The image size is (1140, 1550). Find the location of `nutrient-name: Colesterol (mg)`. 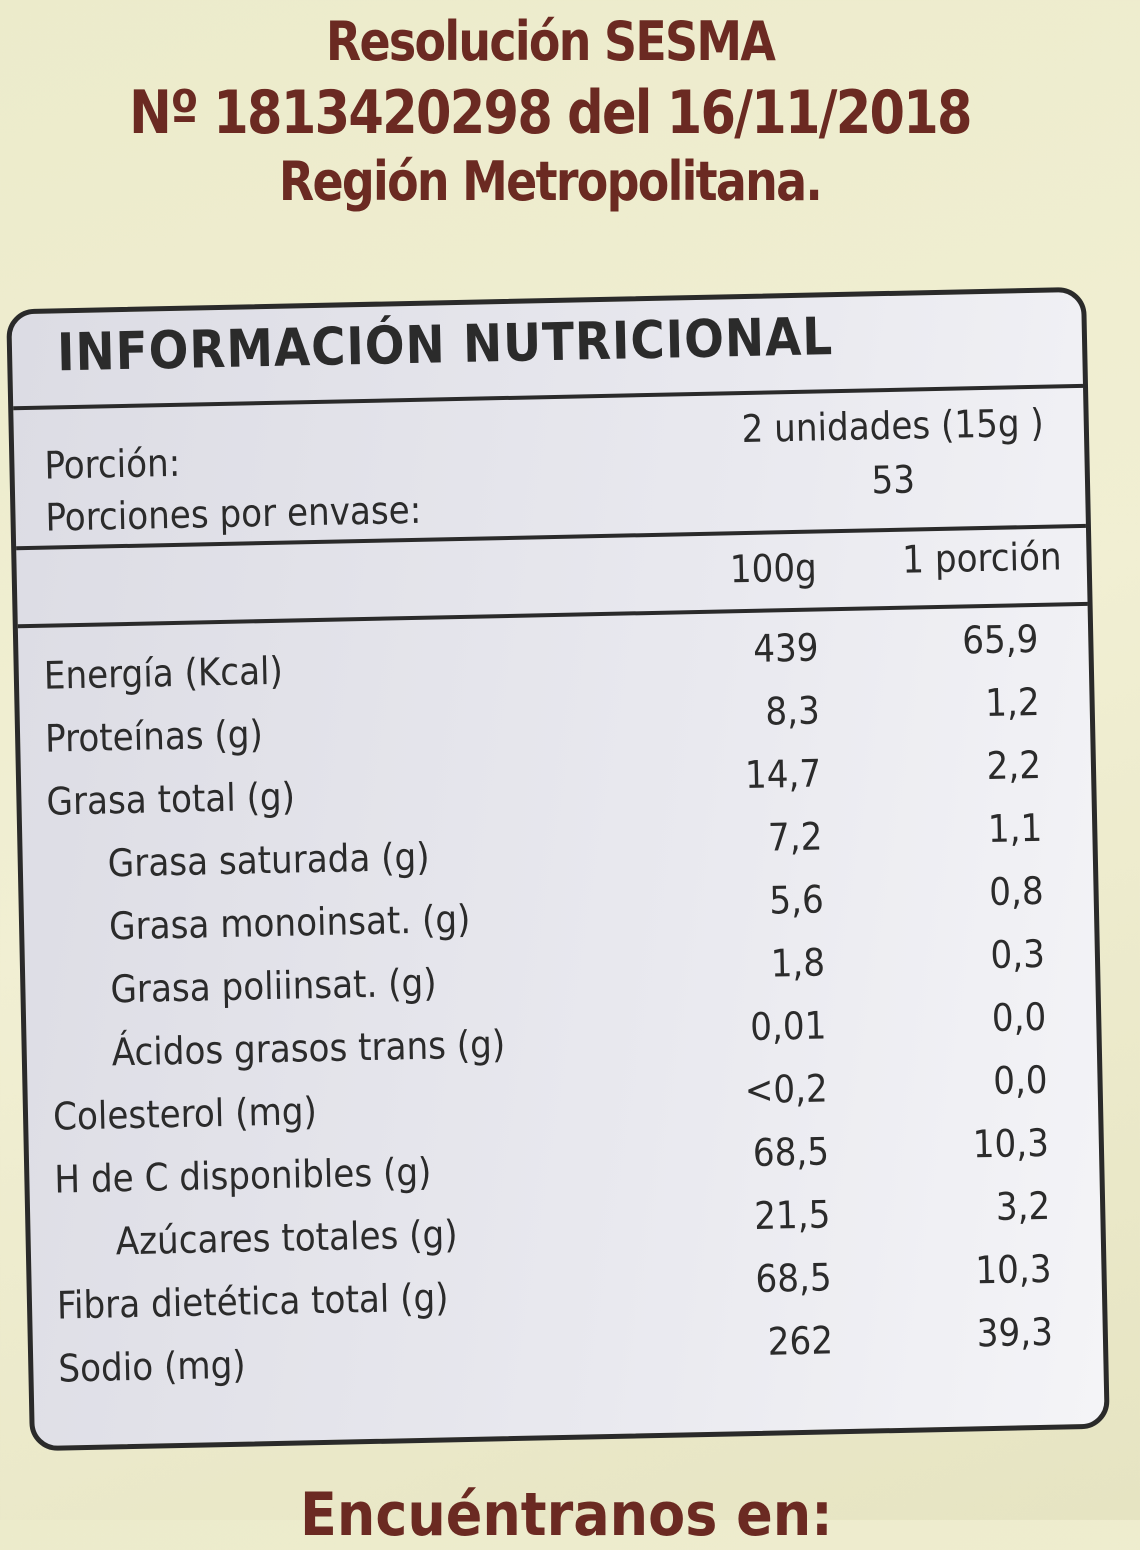

nutrient-name: Colesterol (mg) is located at coordinates (185, 1114).